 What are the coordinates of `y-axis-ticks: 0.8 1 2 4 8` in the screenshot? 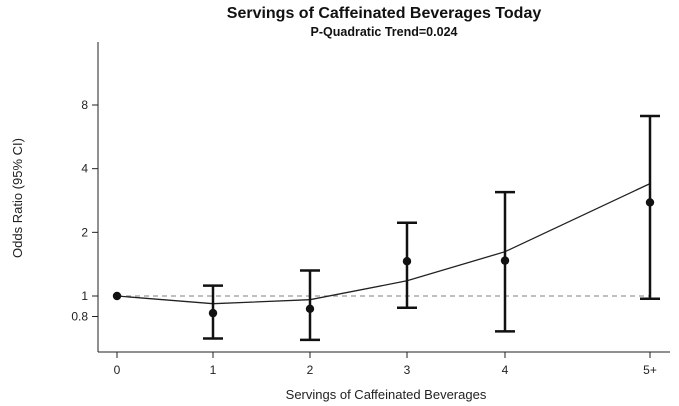 It's located at (84, 210).